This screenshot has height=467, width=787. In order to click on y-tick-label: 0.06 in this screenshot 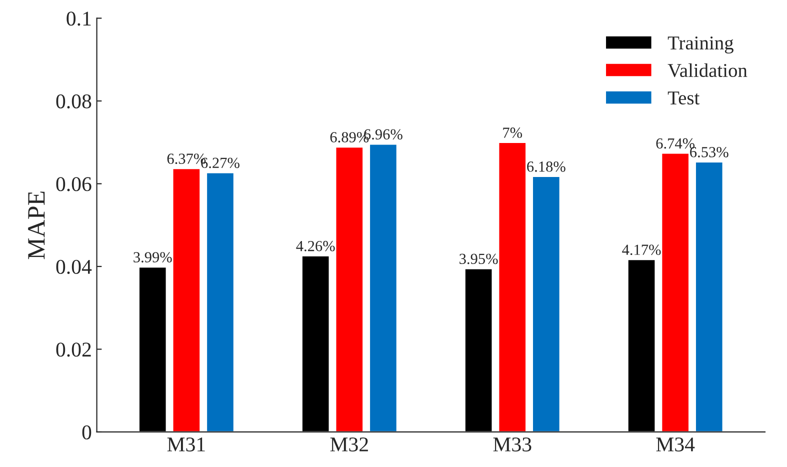, I will do `click(74, 184)`.